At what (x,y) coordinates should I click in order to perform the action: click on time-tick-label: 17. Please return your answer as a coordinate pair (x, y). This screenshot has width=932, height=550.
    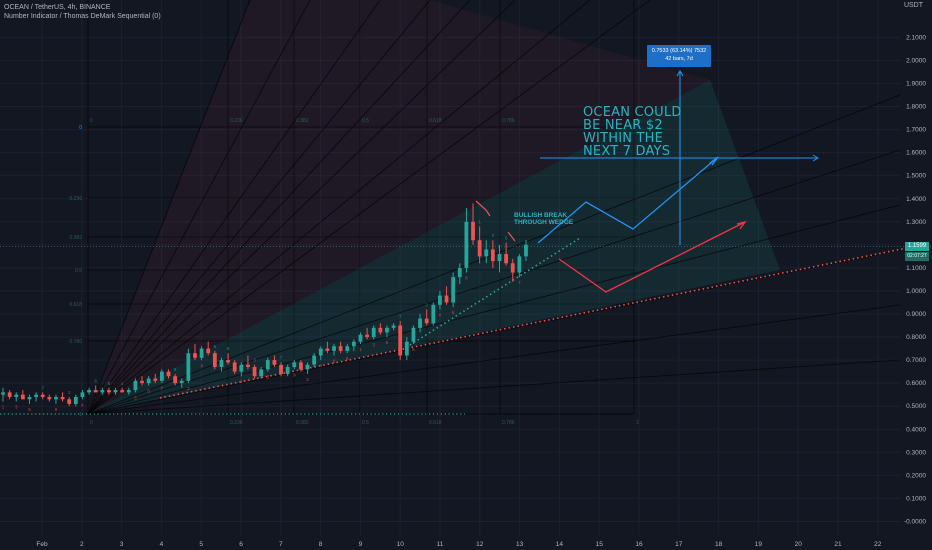
    Looking at the image, I should click on (679, 544).